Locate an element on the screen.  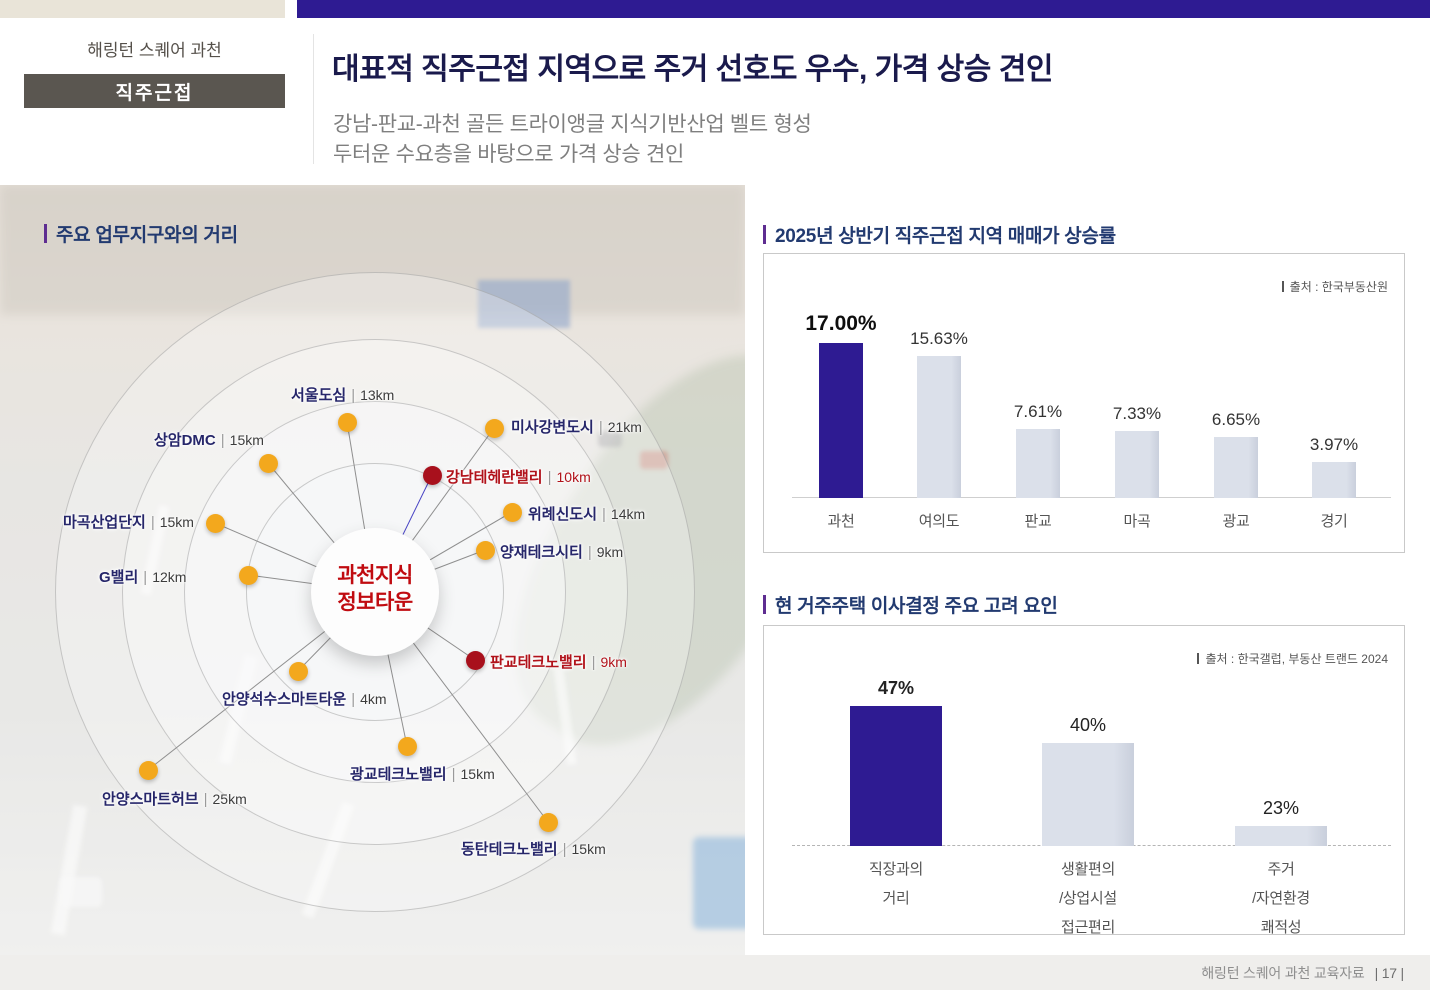
topic-badge: 직주근접 is located at coordinates (154, 91).